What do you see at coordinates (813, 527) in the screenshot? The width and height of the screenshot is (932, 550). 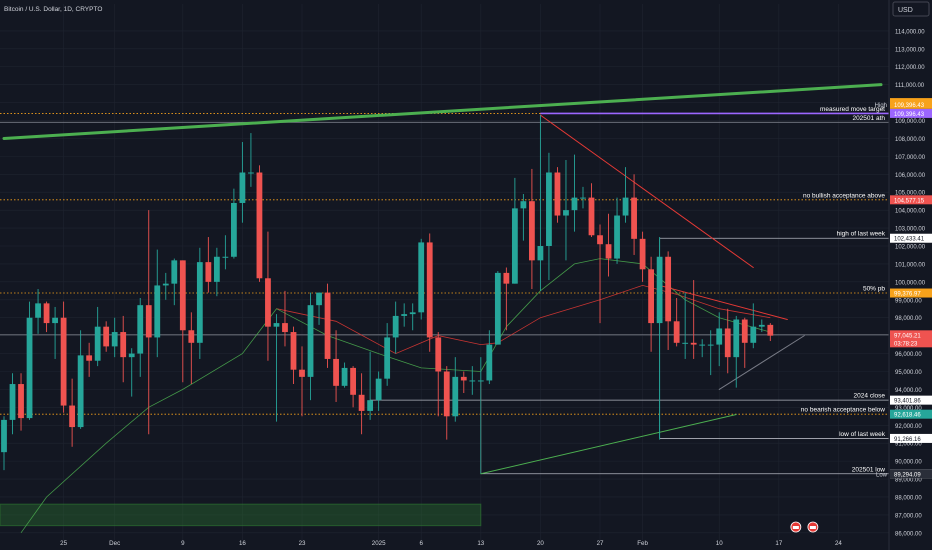 I see `event-marker-icon` at bounding box center [813, 527].